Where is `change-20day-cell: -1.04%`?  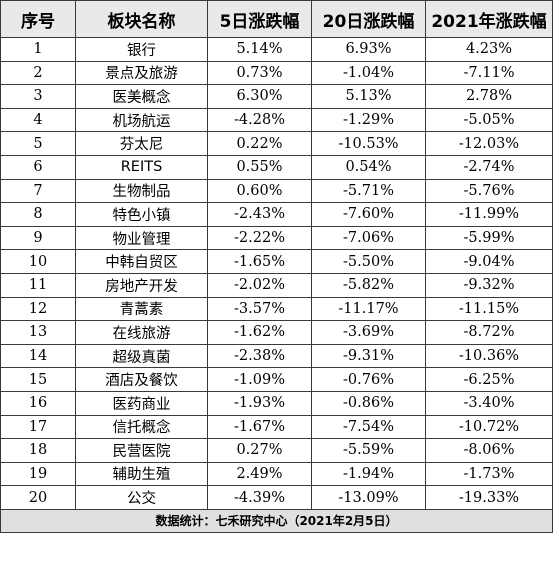
change-20day-cell: -1.04% is located at coordinates (368, 73).